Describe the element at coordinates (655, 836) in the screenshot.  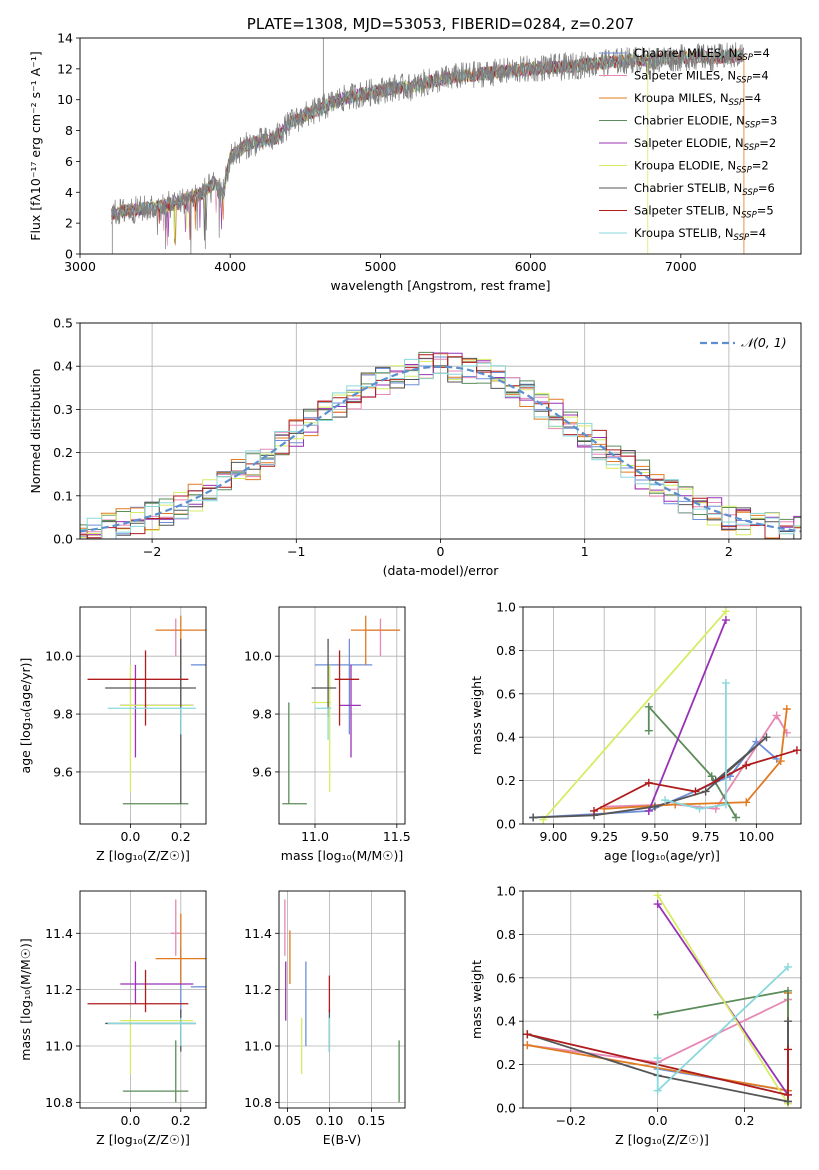
I see `x-tick-label: 9.50` at that location.